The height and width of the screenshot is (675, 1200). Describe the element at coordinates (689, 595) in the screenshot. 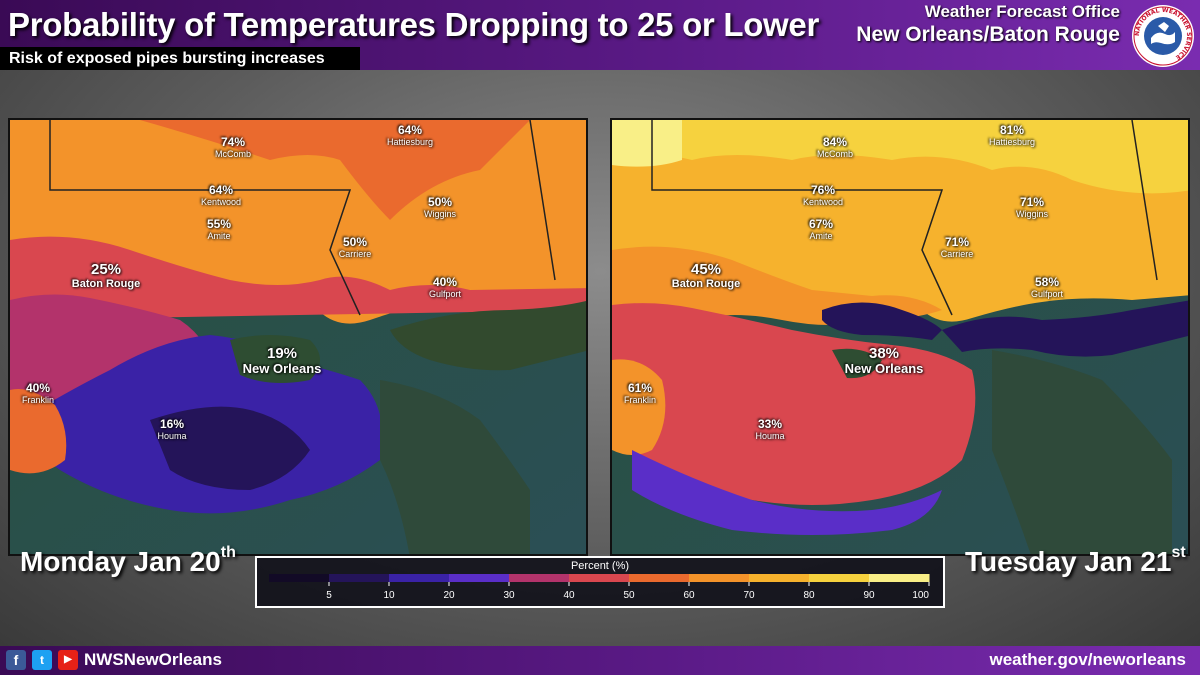

I see `legend-tick-label: 60` at that location.